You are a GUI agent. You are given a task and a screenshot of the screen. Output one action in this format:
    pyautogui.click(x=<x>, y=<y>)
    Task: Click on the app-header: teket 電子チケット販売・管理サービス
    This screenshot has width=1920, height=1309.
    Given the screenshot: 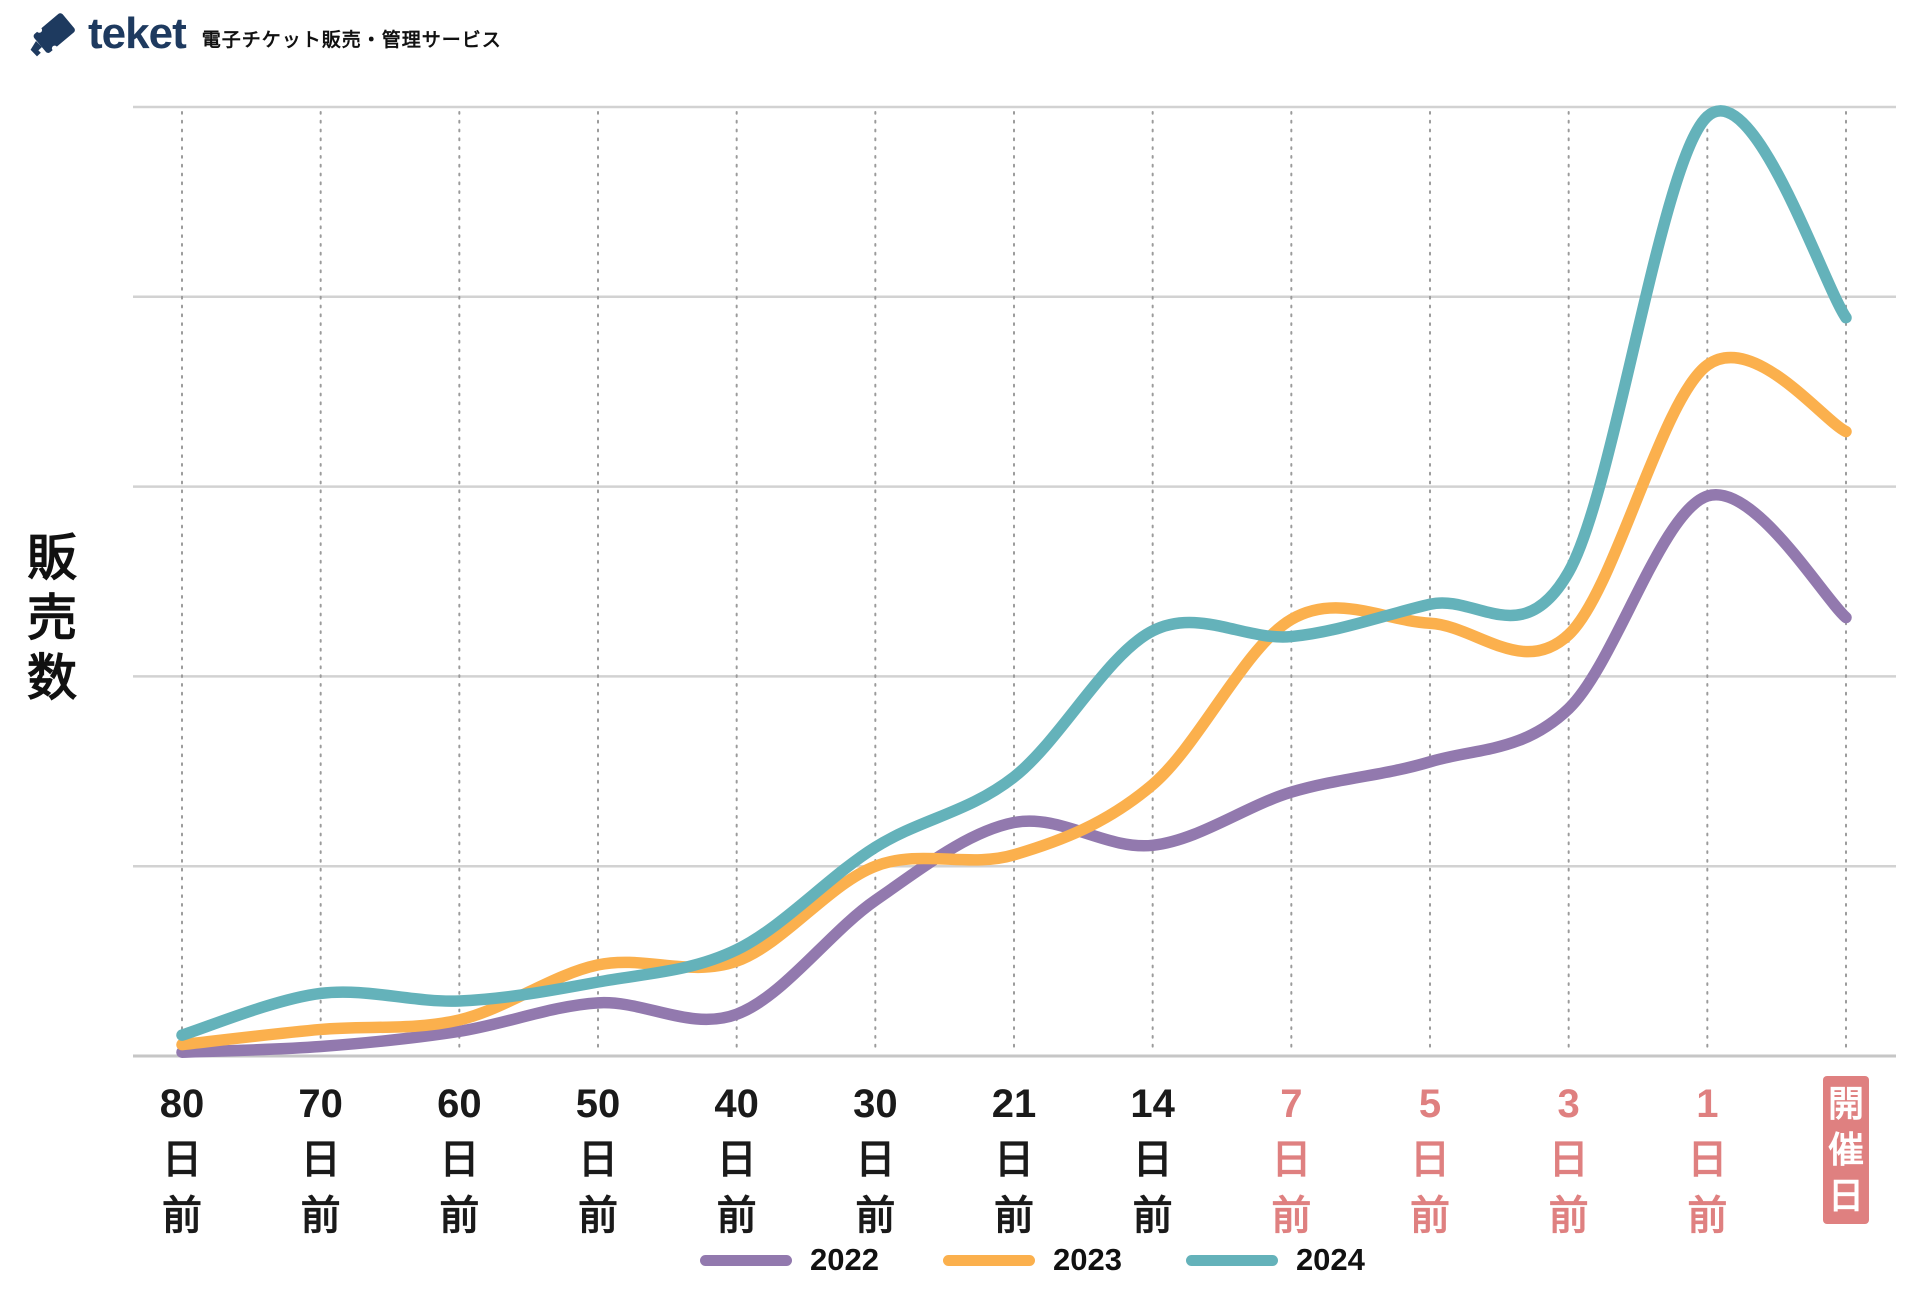 What is the action you would take?
    pyautogui.click(x=266, y=34)
    